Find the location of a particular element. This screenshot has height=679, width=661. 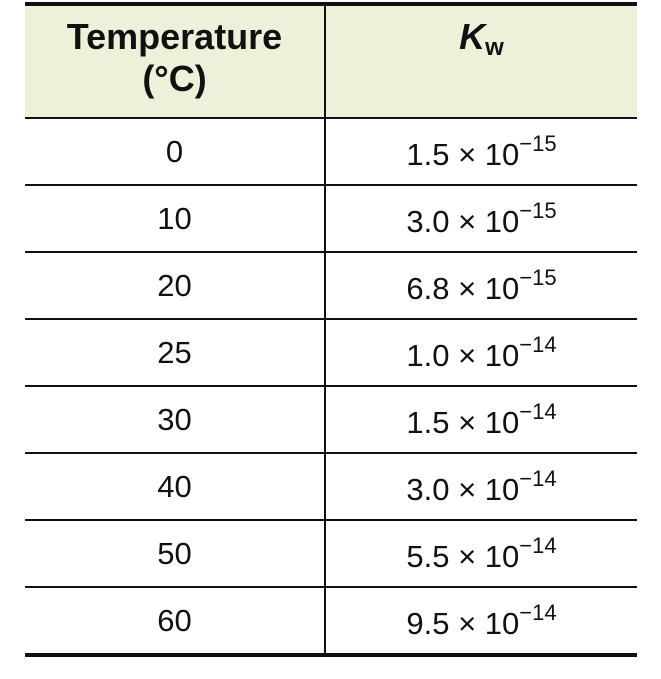

temperature-cell: 20 is located at coordinates (175, 286).